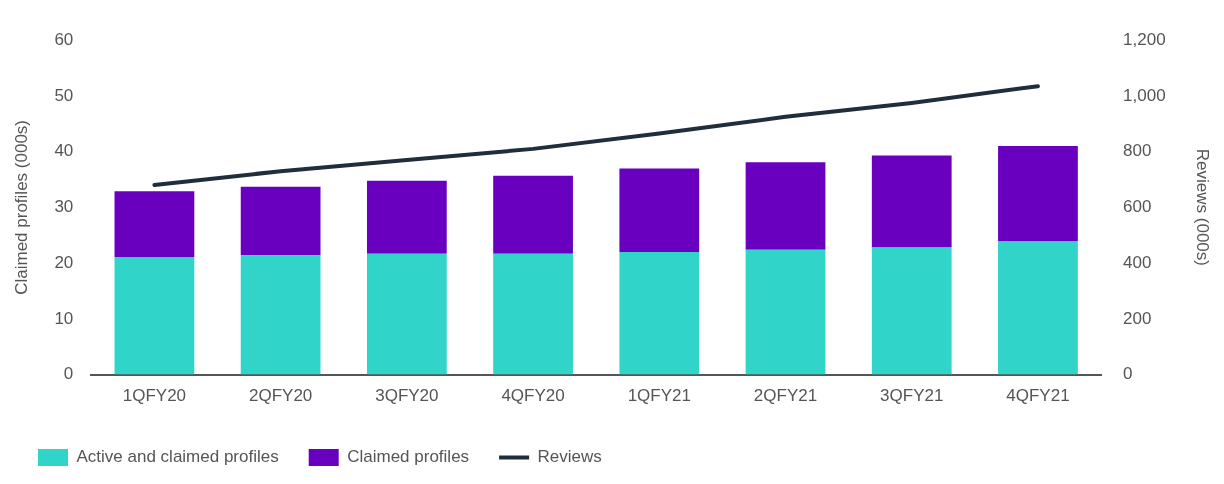 This screenshot has width=1224, height=484. What do you see at coordinates (64, 207) in the screenshot?
I see `y-tick-label: 30` at bounding box center [64, 207].